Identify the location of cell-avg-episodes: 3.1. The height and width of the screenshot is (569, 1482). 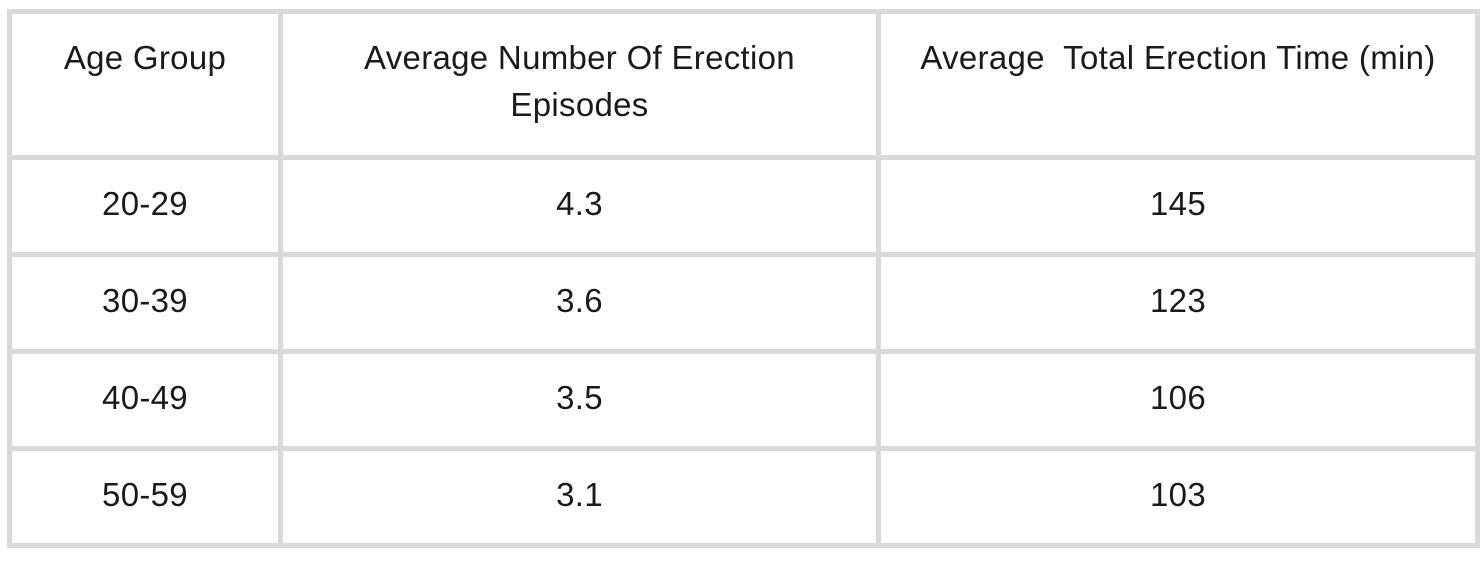
(579, 497).